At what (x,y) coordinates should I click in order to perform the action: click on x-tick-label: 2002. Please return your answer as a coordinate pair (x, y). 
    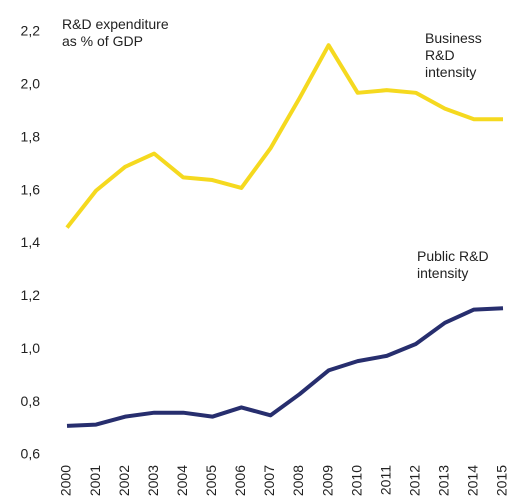
    Looking at the image, I should click on (124, 480).